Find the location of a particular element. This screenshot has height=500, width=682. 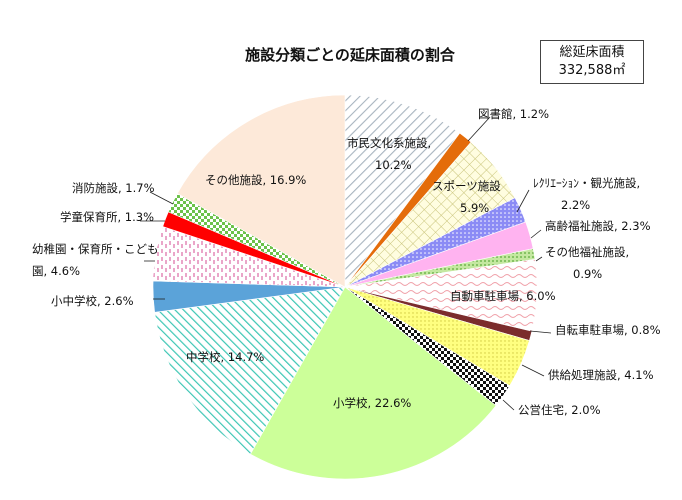

slice-label-8: 自転車駐車場, 0.8% is located at coordinates (608, 330).